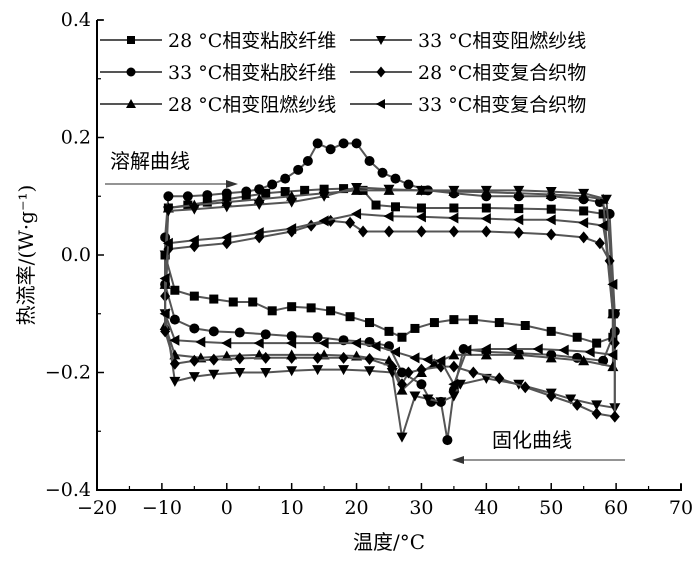  I want to click on legend-item: 28 °C相变粘胶纤维, so click(218, 41).